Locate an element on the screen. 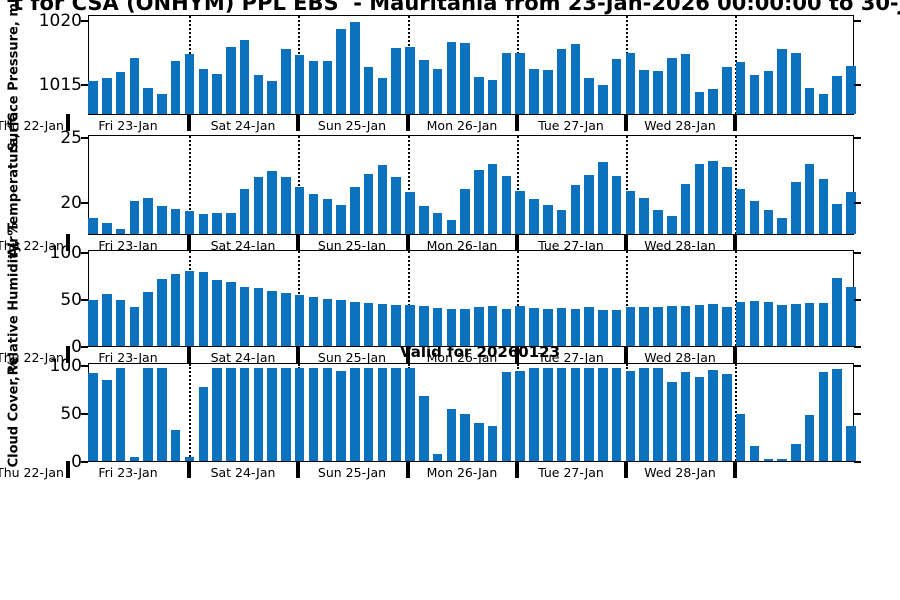  x-day-label: Sat 24-Jan is located at coordinates (243, 357).